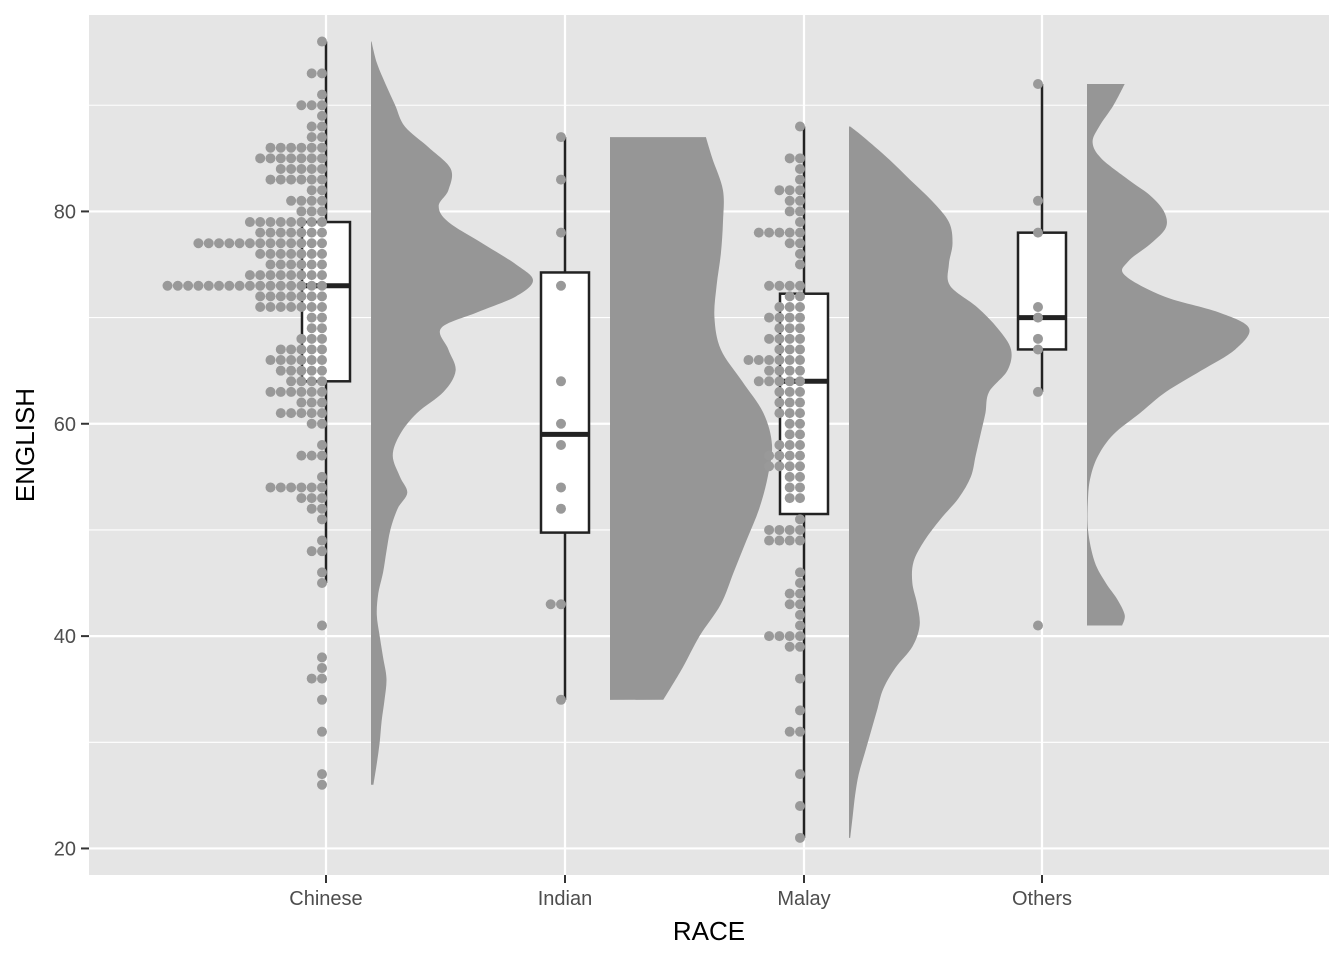 This screenshot has width=1344, height=965. Describe the element at coordinates (565, 899) in the screenshot. I see `x-tick-label-indian: Indian` at that location.